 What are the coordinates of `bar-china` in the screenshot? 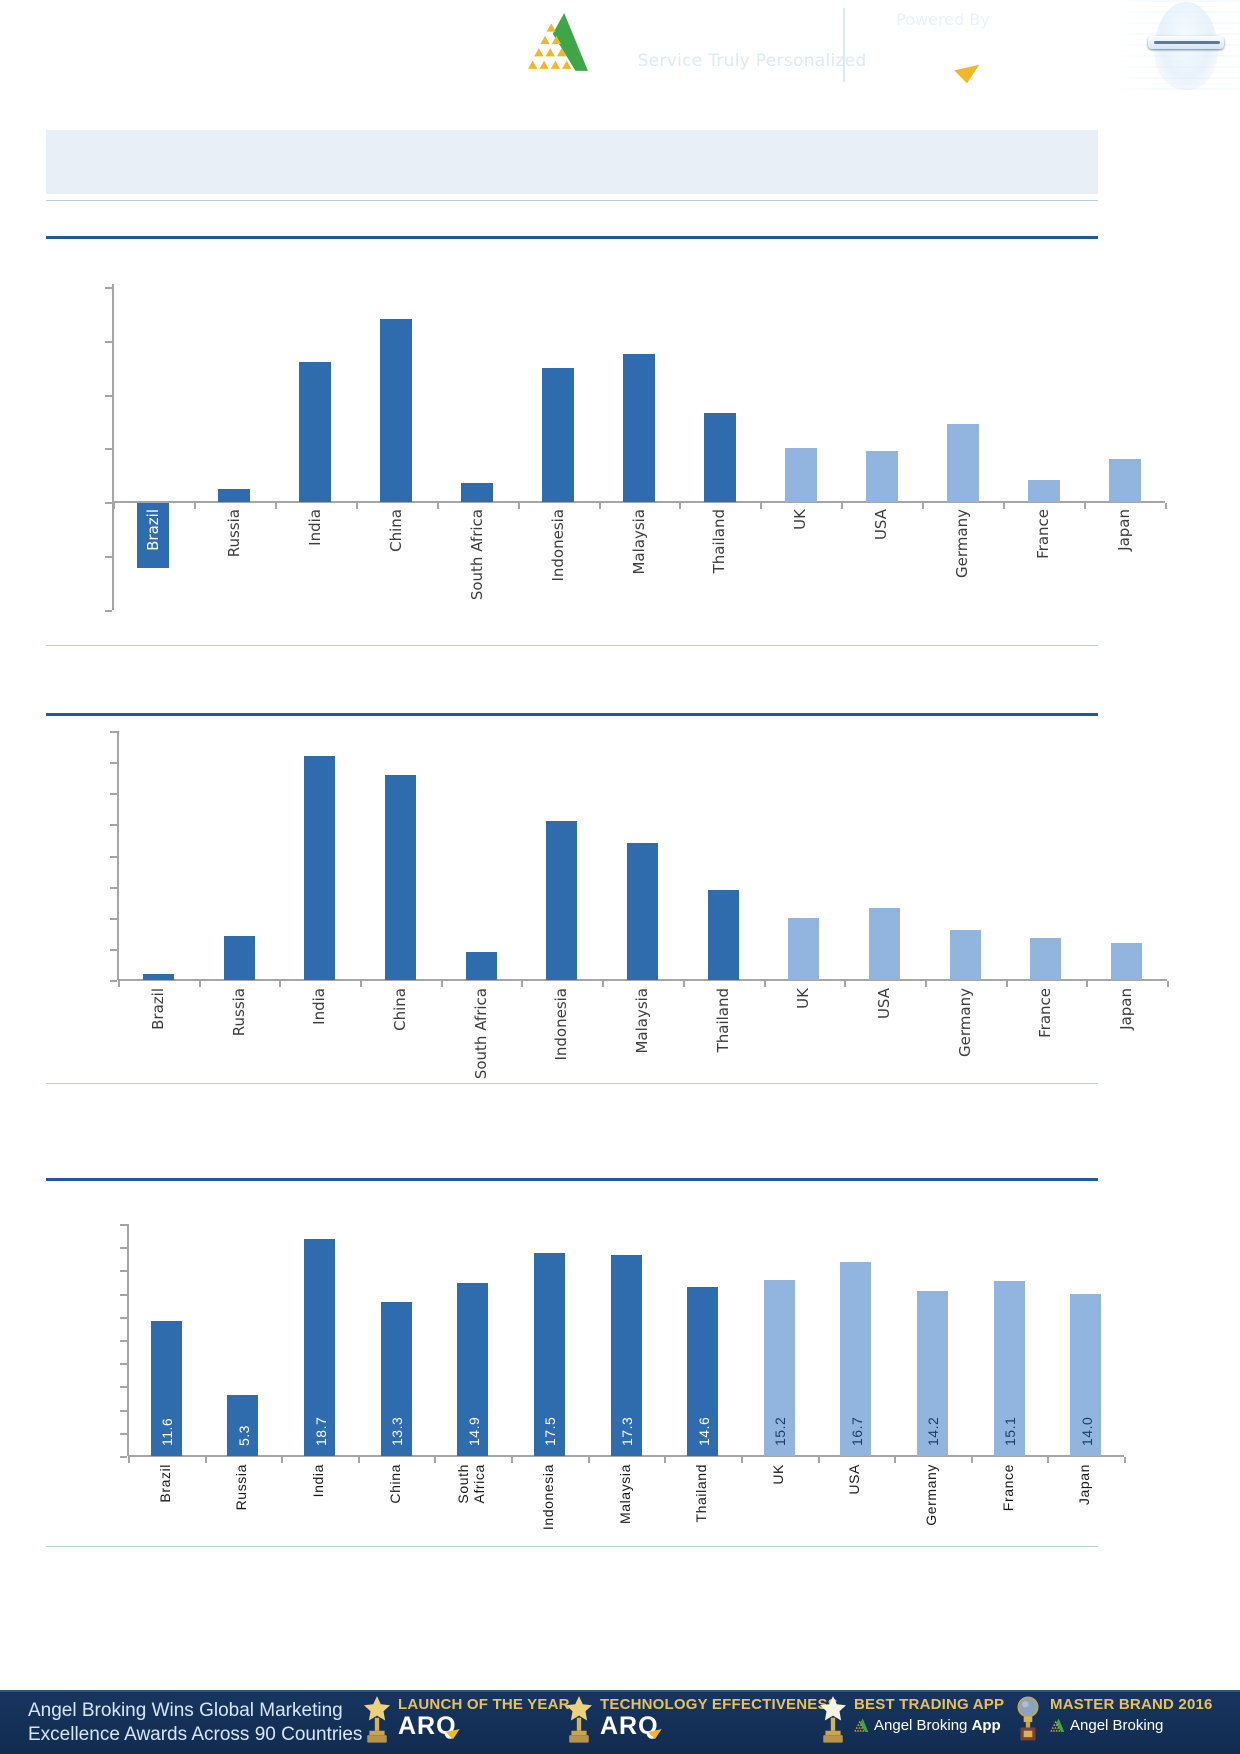 It's located at (400, 877).